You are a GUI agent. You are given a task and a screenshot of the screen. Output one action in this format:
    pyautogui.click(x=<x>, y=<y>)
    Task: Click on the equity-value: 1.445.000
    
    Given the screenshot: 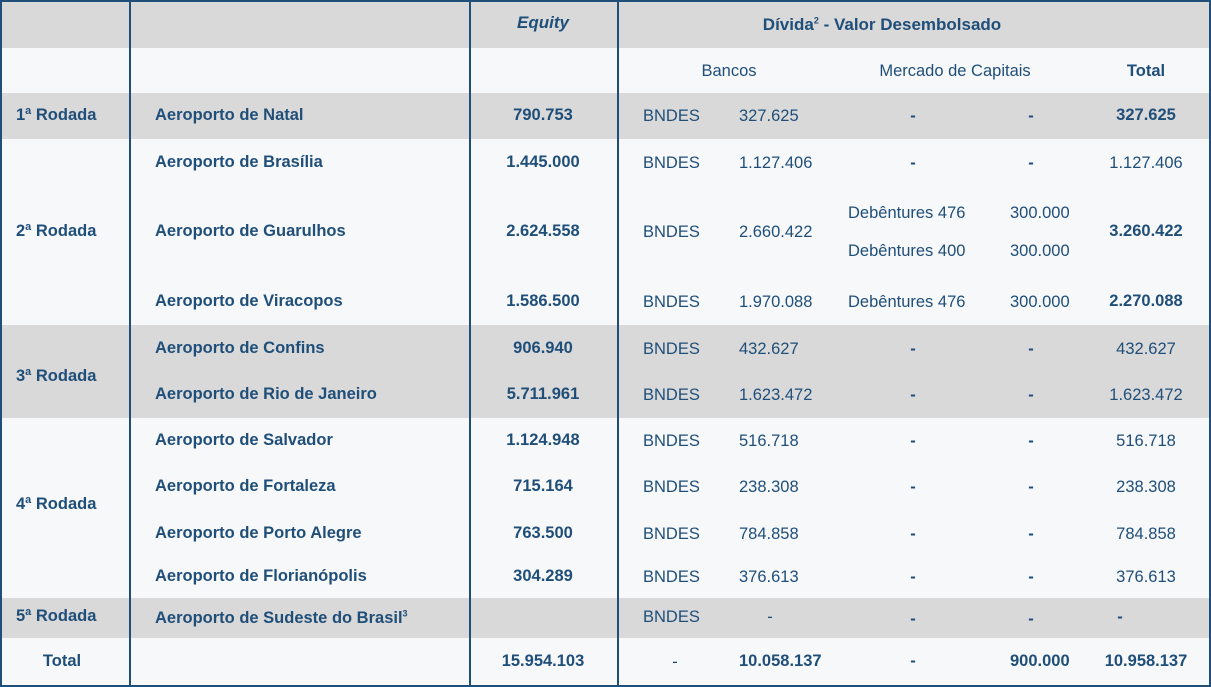 What is the action you would take?
    pyautogui.click(x=543, y=162)
    